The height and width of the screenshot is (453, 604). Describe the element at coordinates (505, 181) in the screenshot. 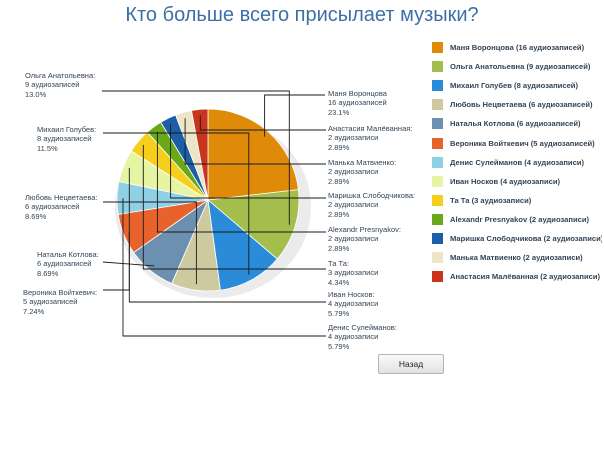

I see `legend-label: Иван Носков (4 аудиозаписи)` at that location.